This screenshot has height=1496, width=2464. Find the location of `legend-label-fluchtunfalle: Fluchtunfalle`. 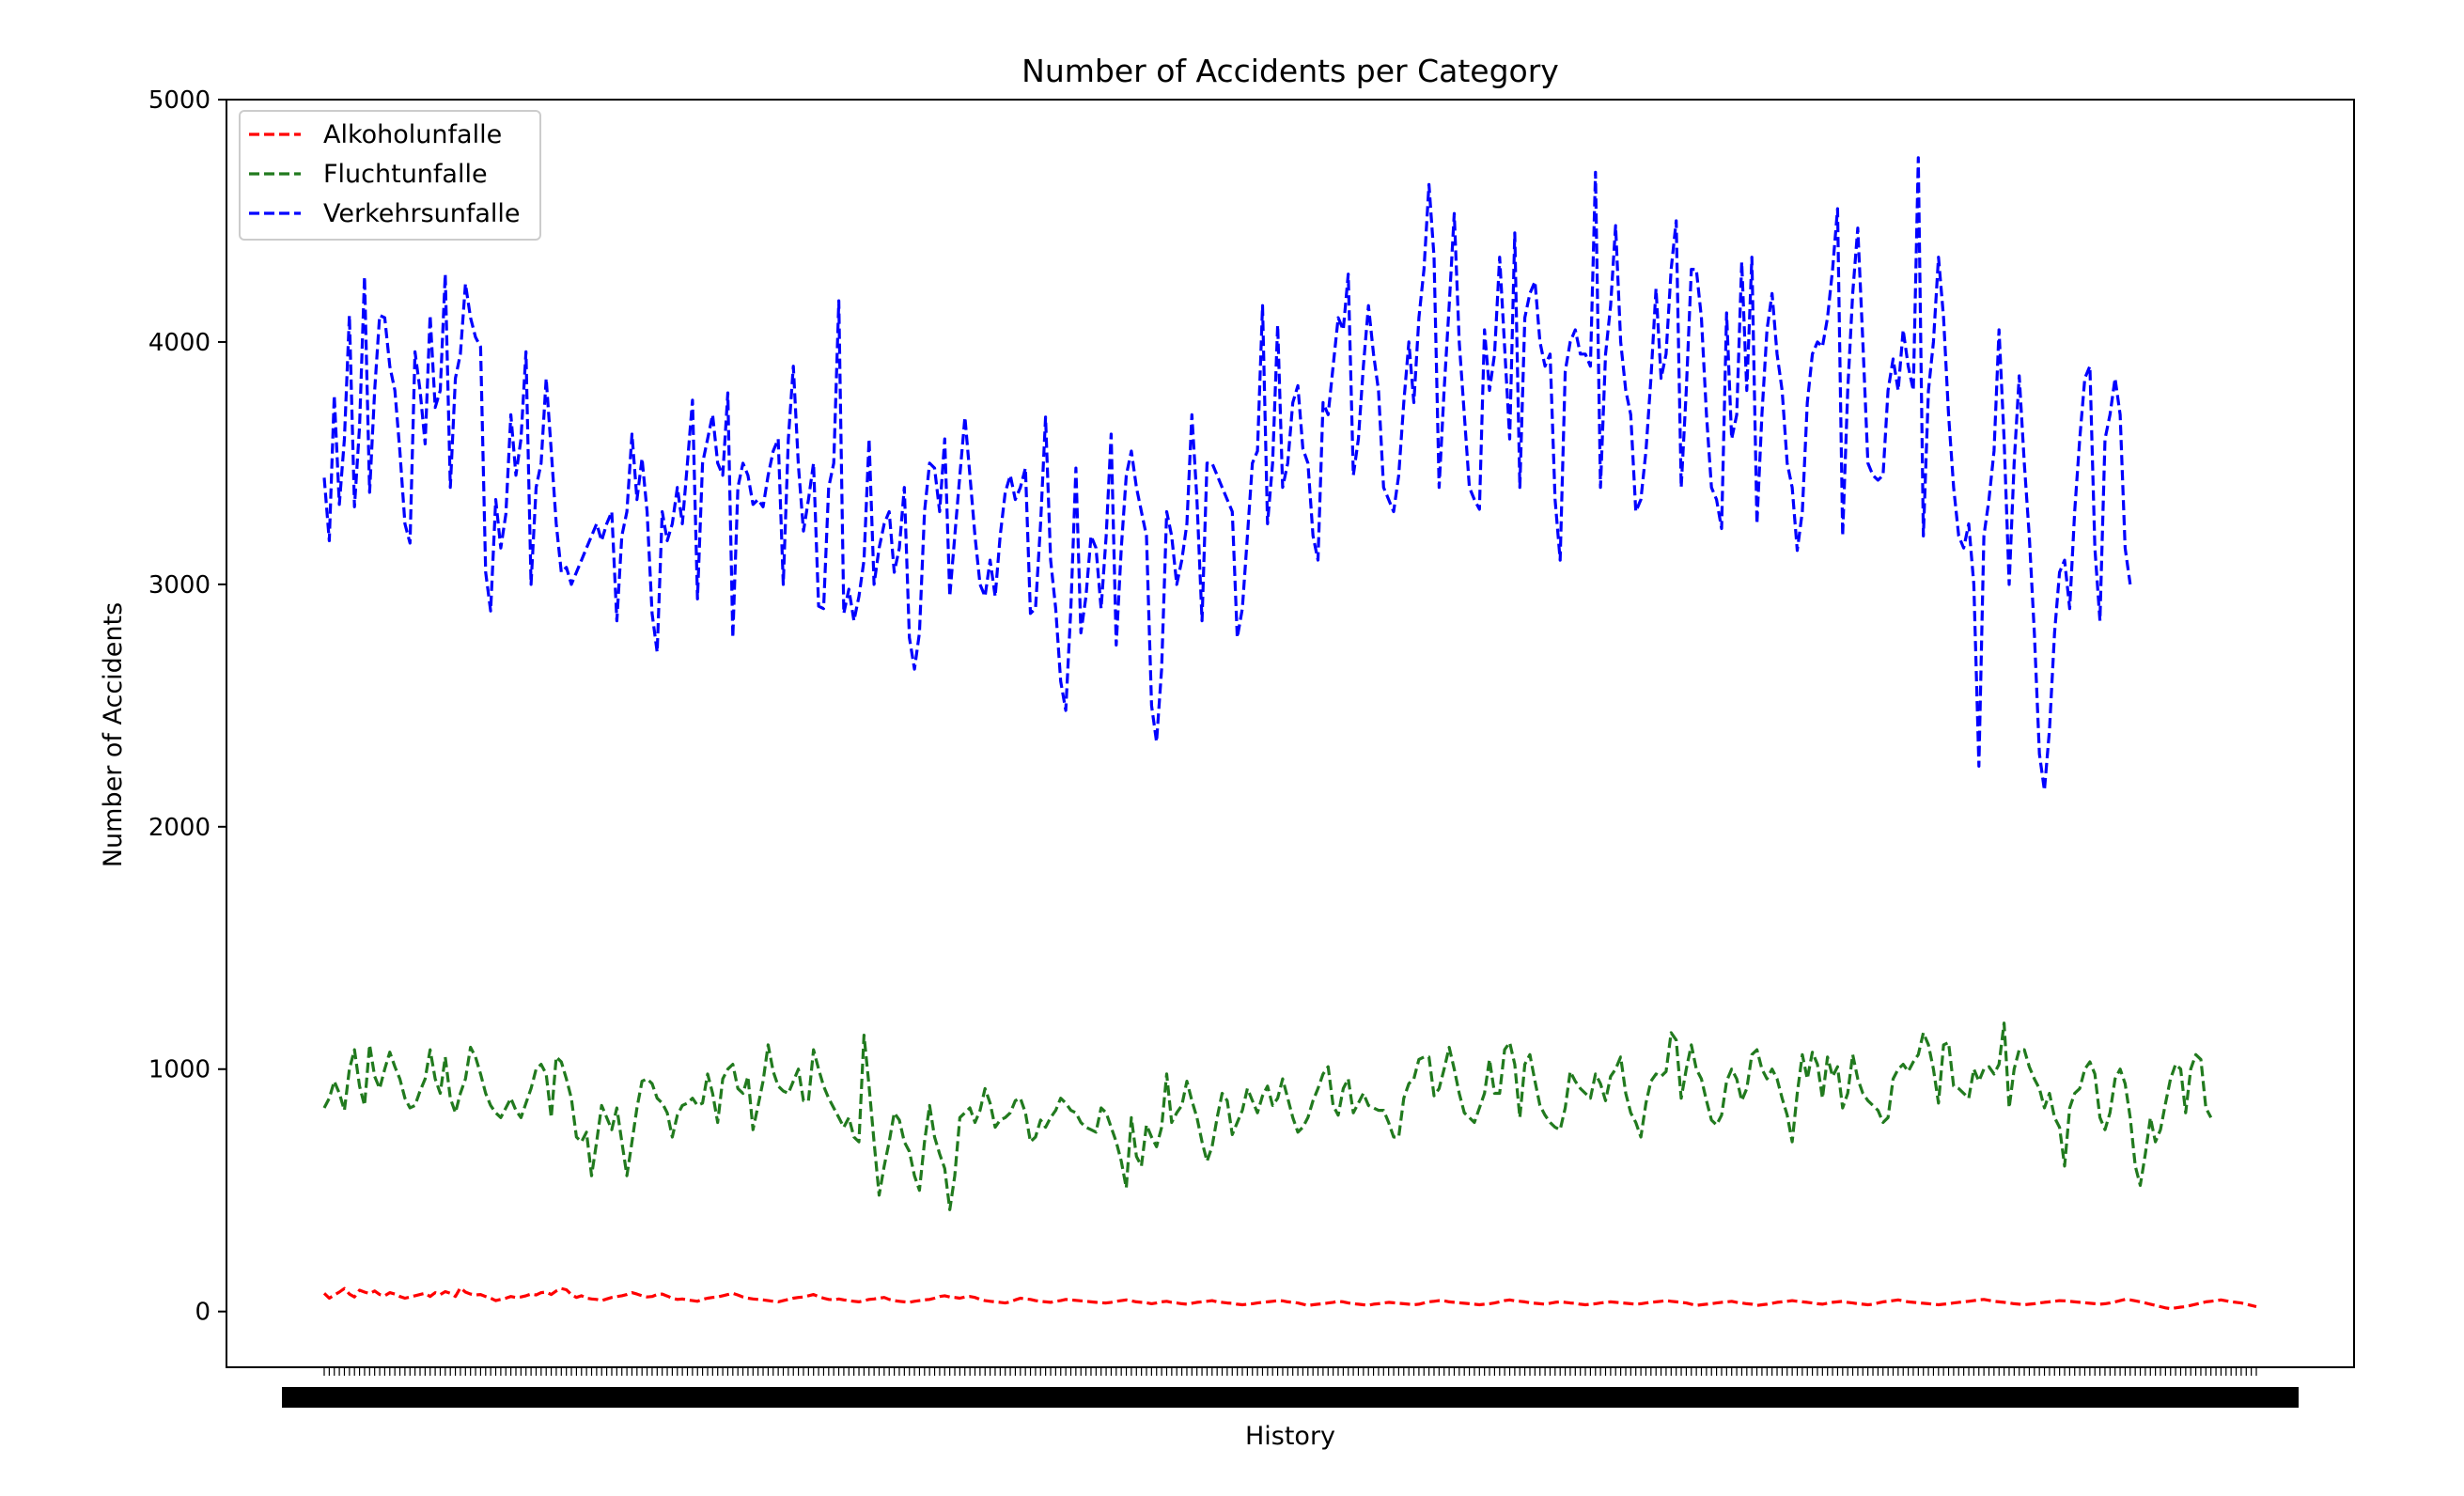

legend-label-fluchtunfalle: Fluchtunfalle is located at coordinates (405, 174).